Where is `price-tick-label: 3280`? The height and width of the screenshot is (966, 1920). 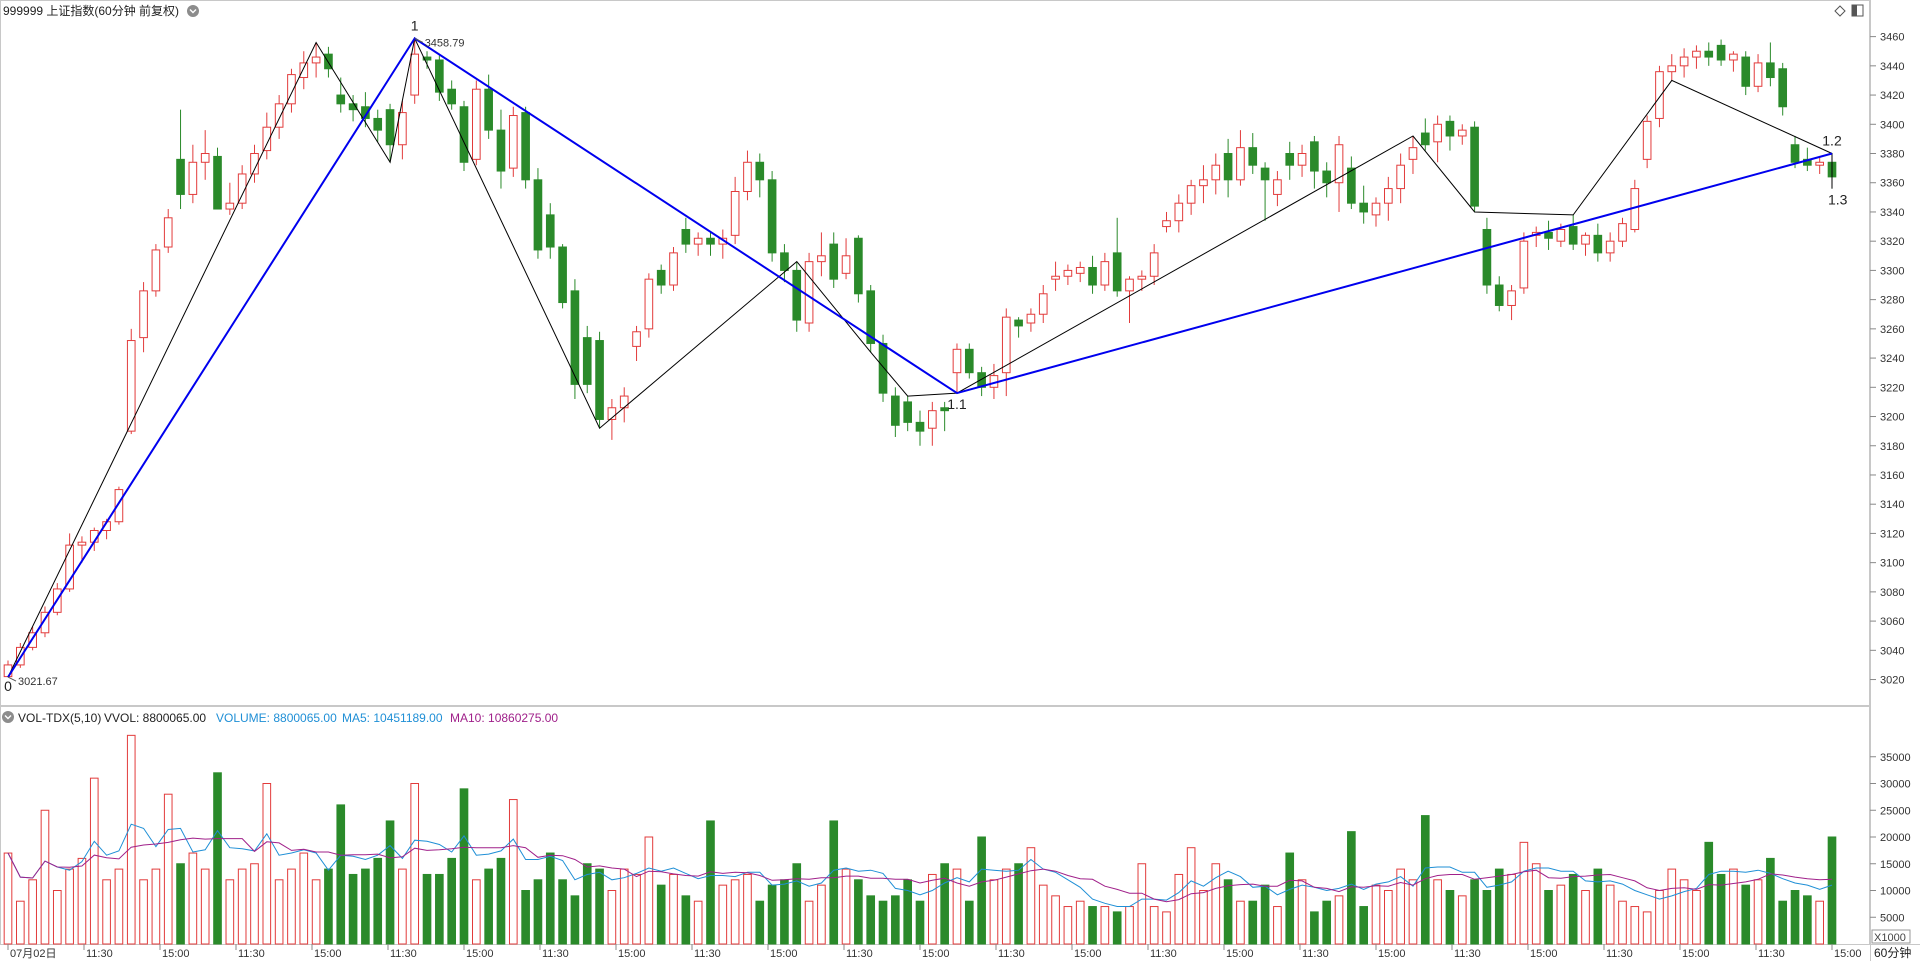 price-tick-label: 3280 is located at coordinates (1892, 301).